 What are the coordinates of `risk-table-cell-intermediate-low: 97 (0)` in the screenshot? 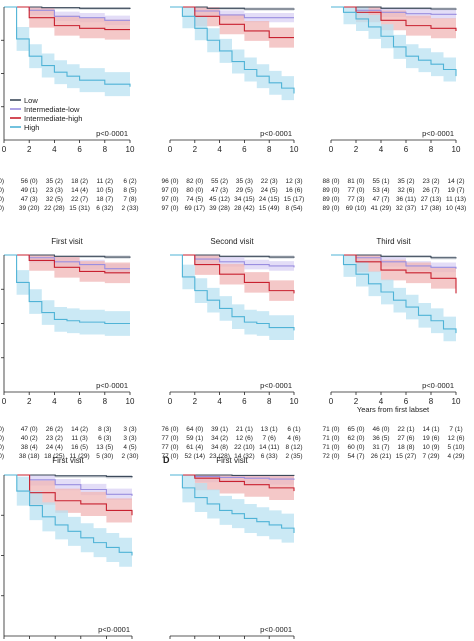 It's located at (170, 190).